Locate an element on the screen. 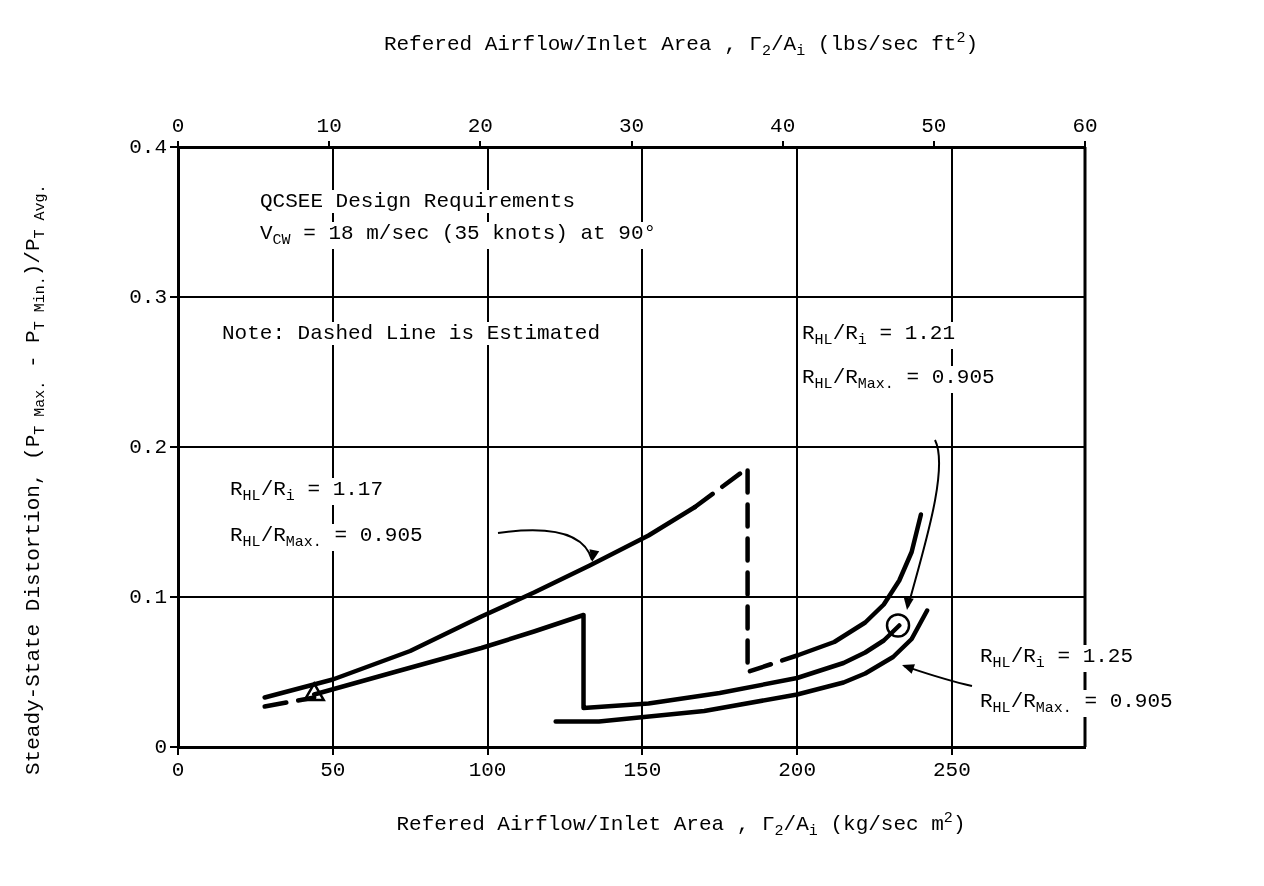  x2-tick-label: 10 is located at coordinates (329, 126).